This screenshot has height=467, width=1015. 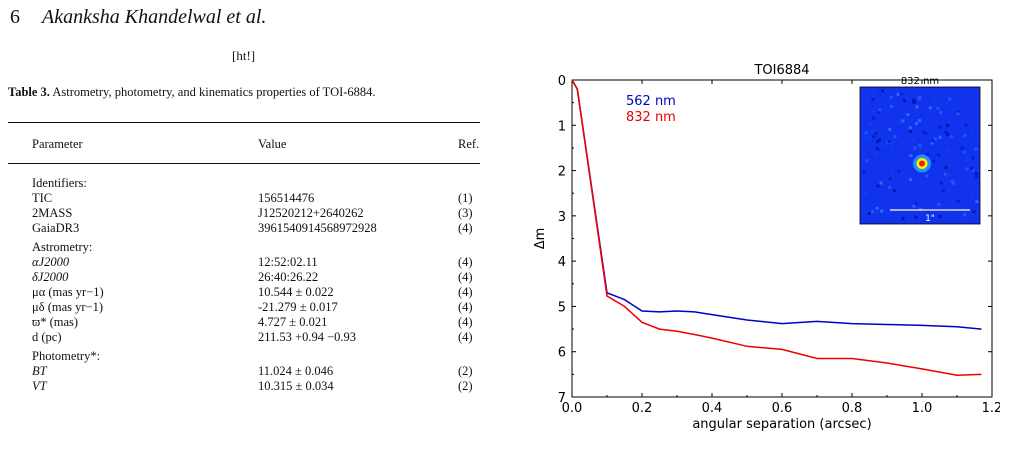 I want to click on table-row: d (pc) 211.53 +0.94 −0.93 (4), so click(x=244, y=337).